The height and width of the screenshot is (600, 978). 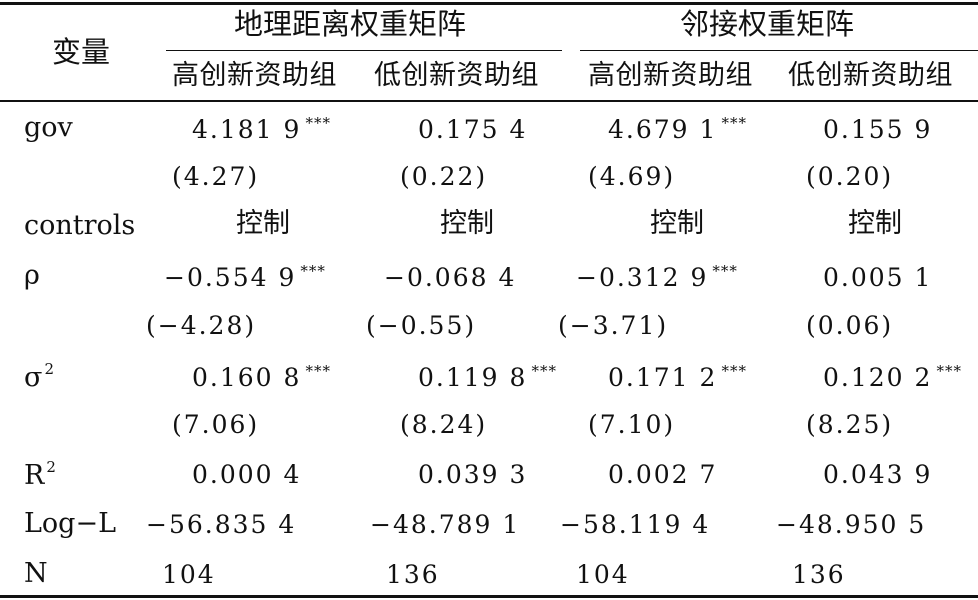 I want to click on coef-value: 0.120 2, so click(x=878, y=377).